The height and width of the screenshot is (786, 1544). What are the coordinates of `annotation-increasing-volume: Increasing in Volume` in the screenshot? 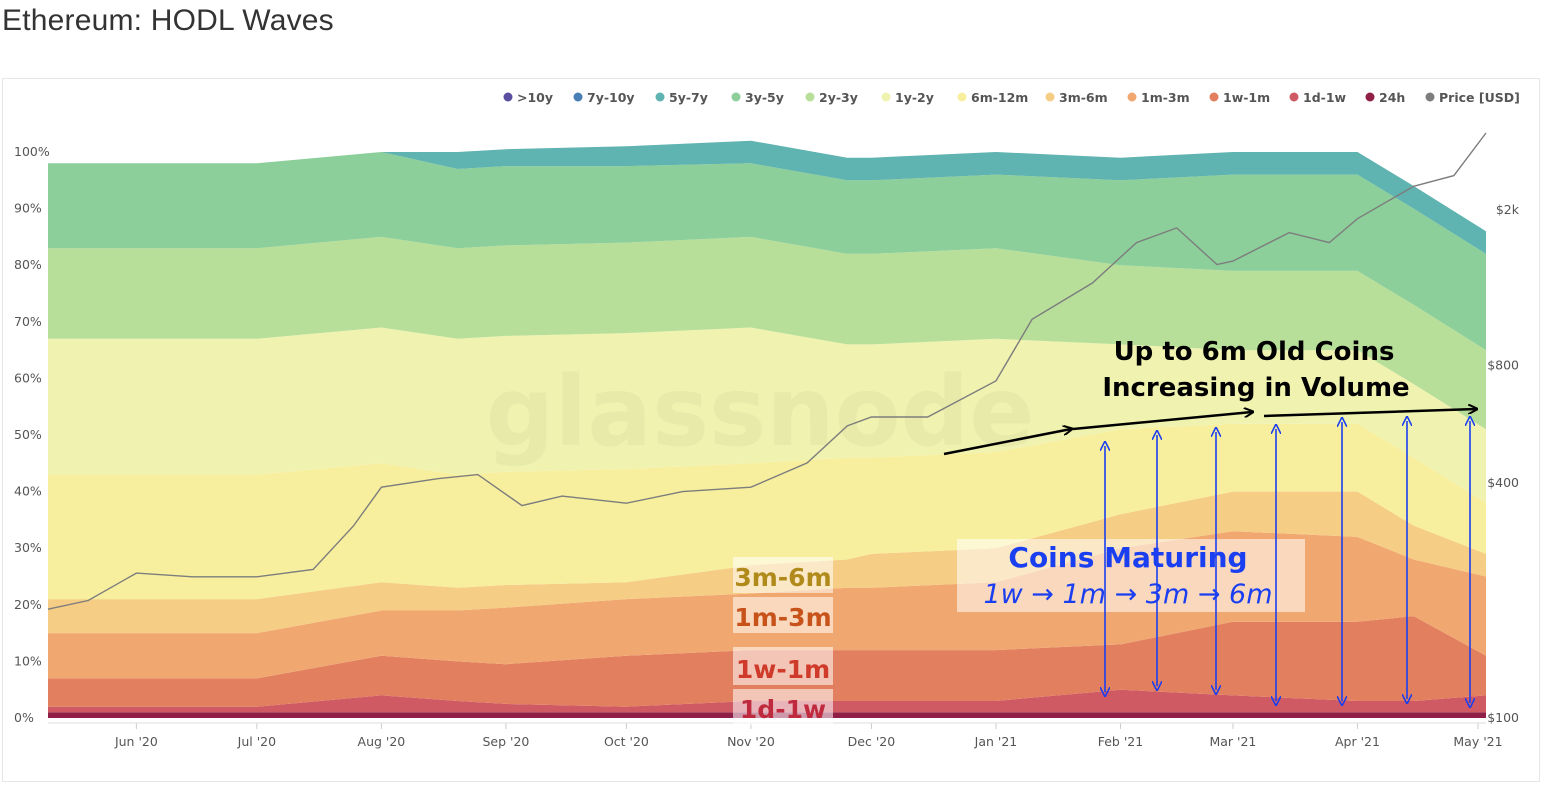 It's located at (1255, 388).